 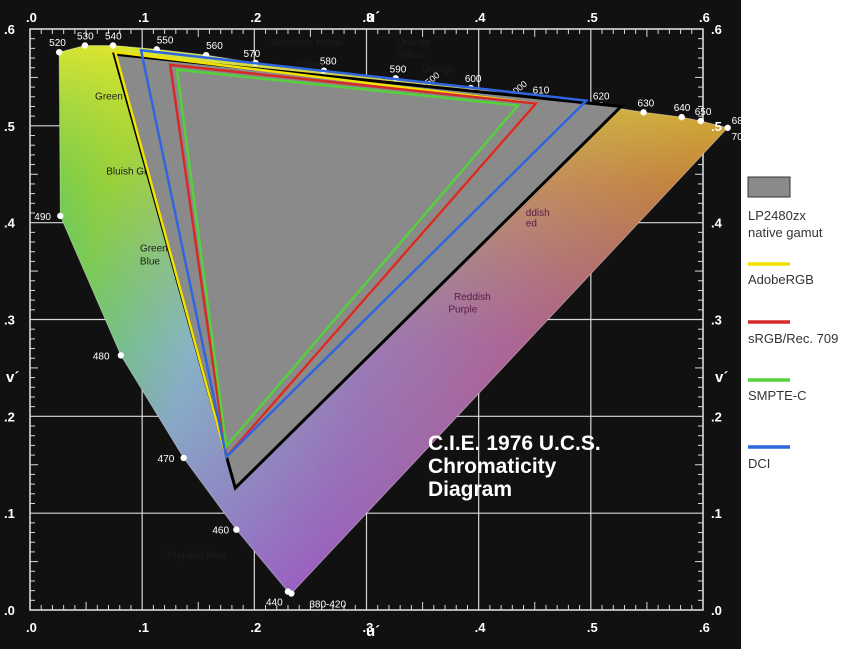 What do you see at coordinates (716, 320) in the screenshot?
I see `y-tick-label-right: .3` at bounding box center [716, 320].